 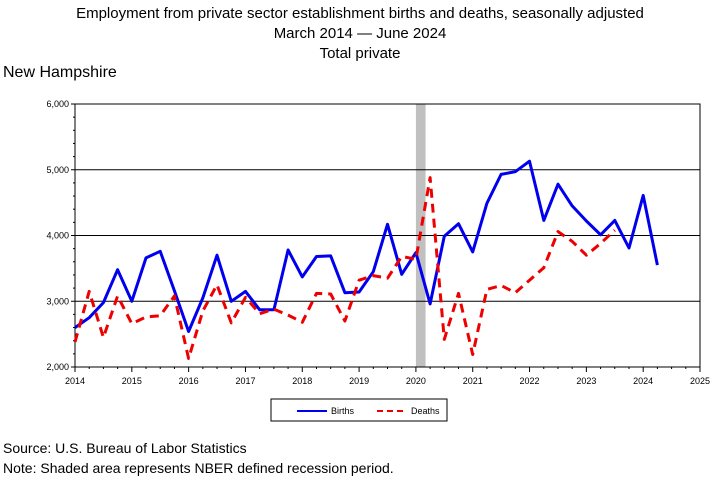 What do you see at coordinates (643, 381) in the screenshot?
I see `x-tick-label: 2024` at bounding box center [643, 381].